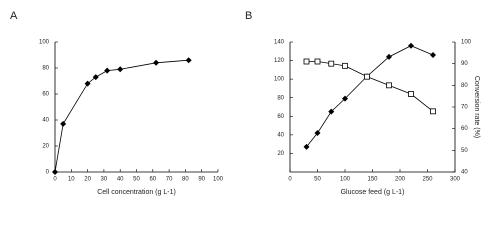  Describe the element at coordinates (169, 180) in the screenshot. I see `x-tick-label: 70` at that location.